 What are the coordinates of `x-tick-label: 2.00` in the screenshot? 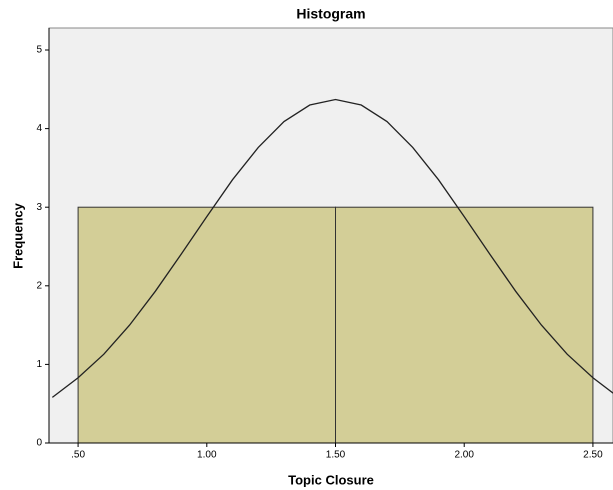 It's located at (464, 455).